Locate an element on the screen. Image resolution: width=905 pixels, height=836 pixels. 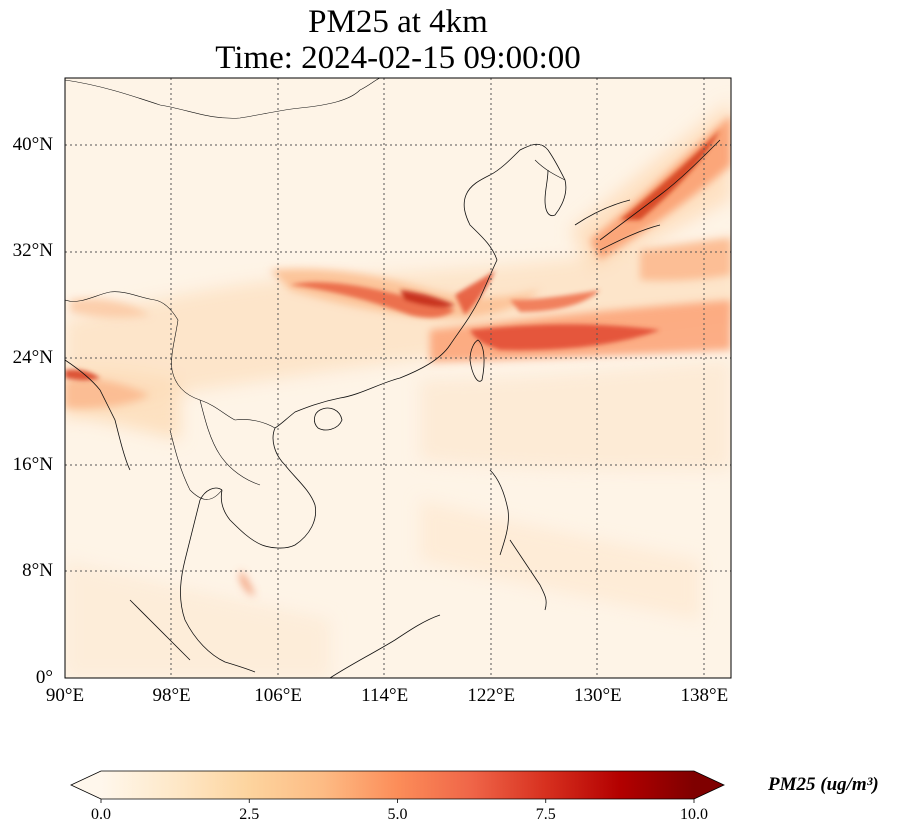
coastline-gulf-thailand is located at coordinates (221, 580).